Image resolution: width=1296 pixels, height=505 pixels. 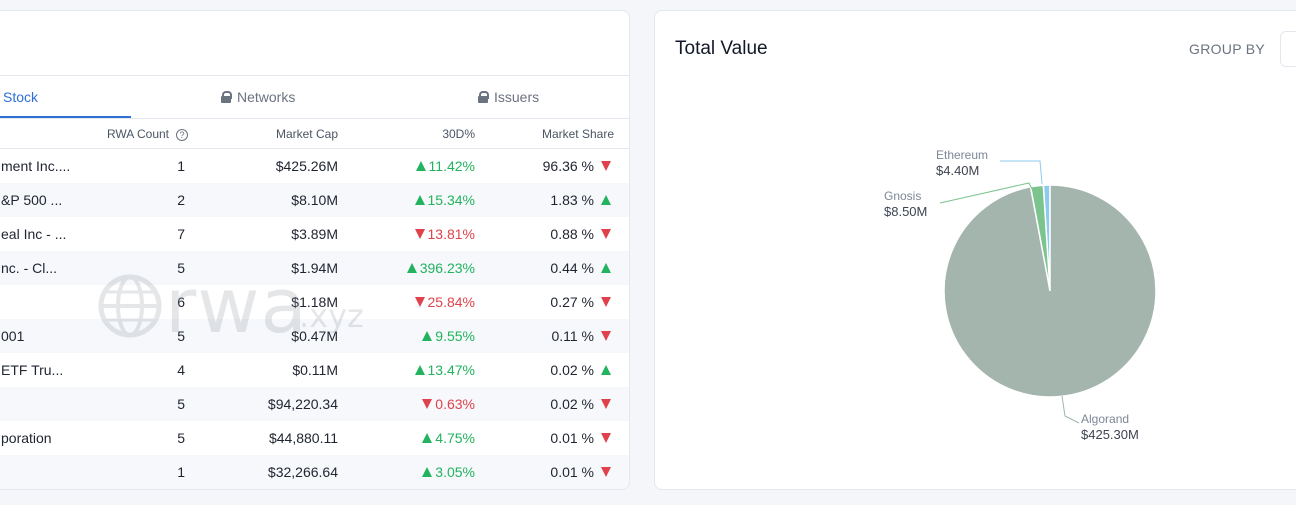 I want to click on table-row: eal Inc - ... 7 $3.89M 13.81% 0.88 %, so click(x=314, y=234).